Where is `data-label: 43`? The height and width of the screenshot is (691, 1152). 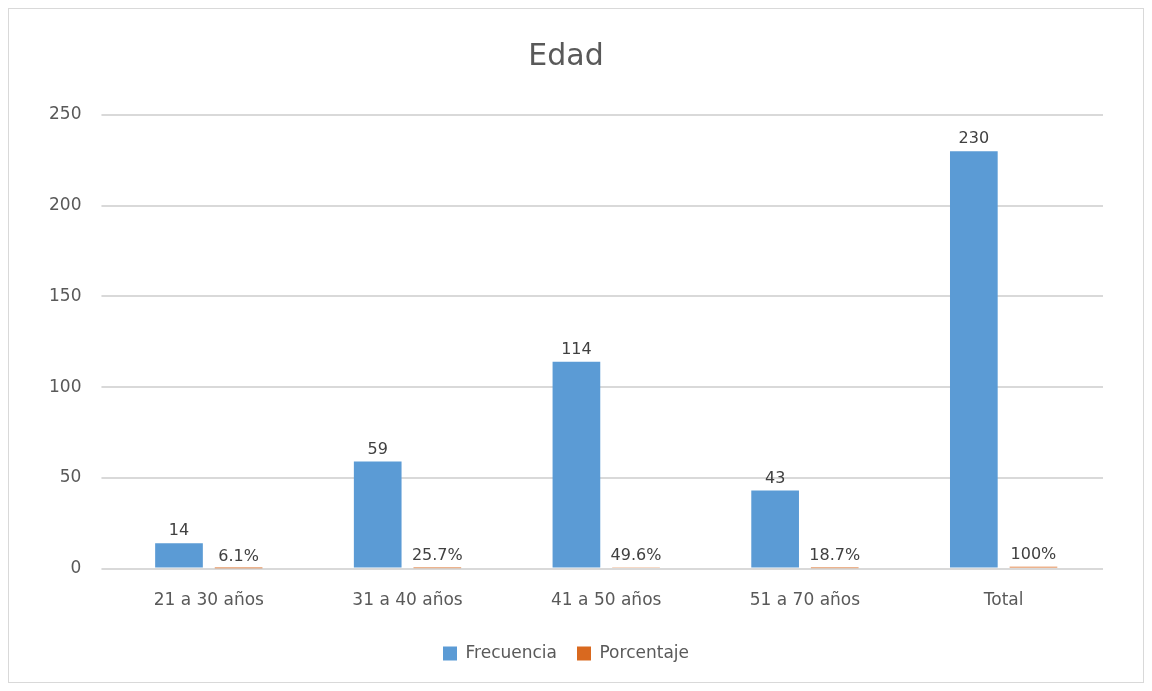
data-label: 43 is located at coordinates (775, 477).